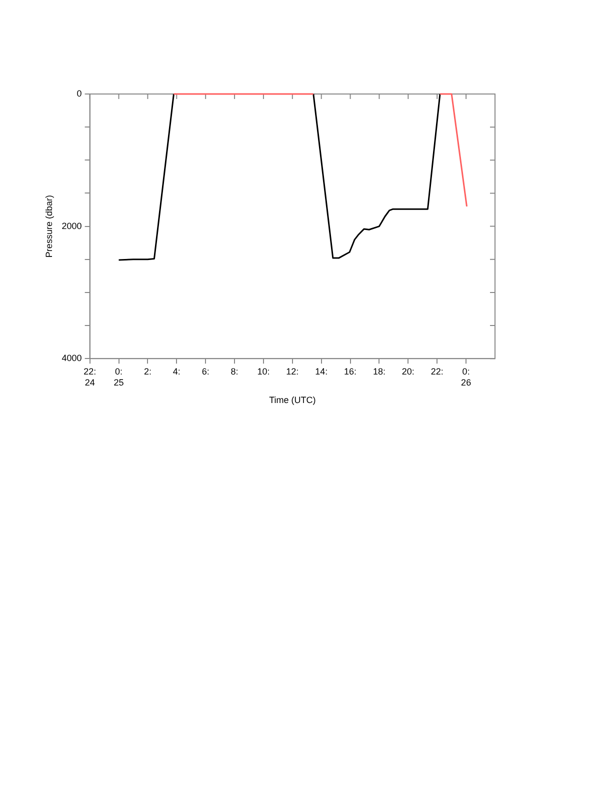 The image size is (612, 785). Describe the element at coordinates (321, 371) in the screenshot. I see `x-tick-label: 14:` at that location.